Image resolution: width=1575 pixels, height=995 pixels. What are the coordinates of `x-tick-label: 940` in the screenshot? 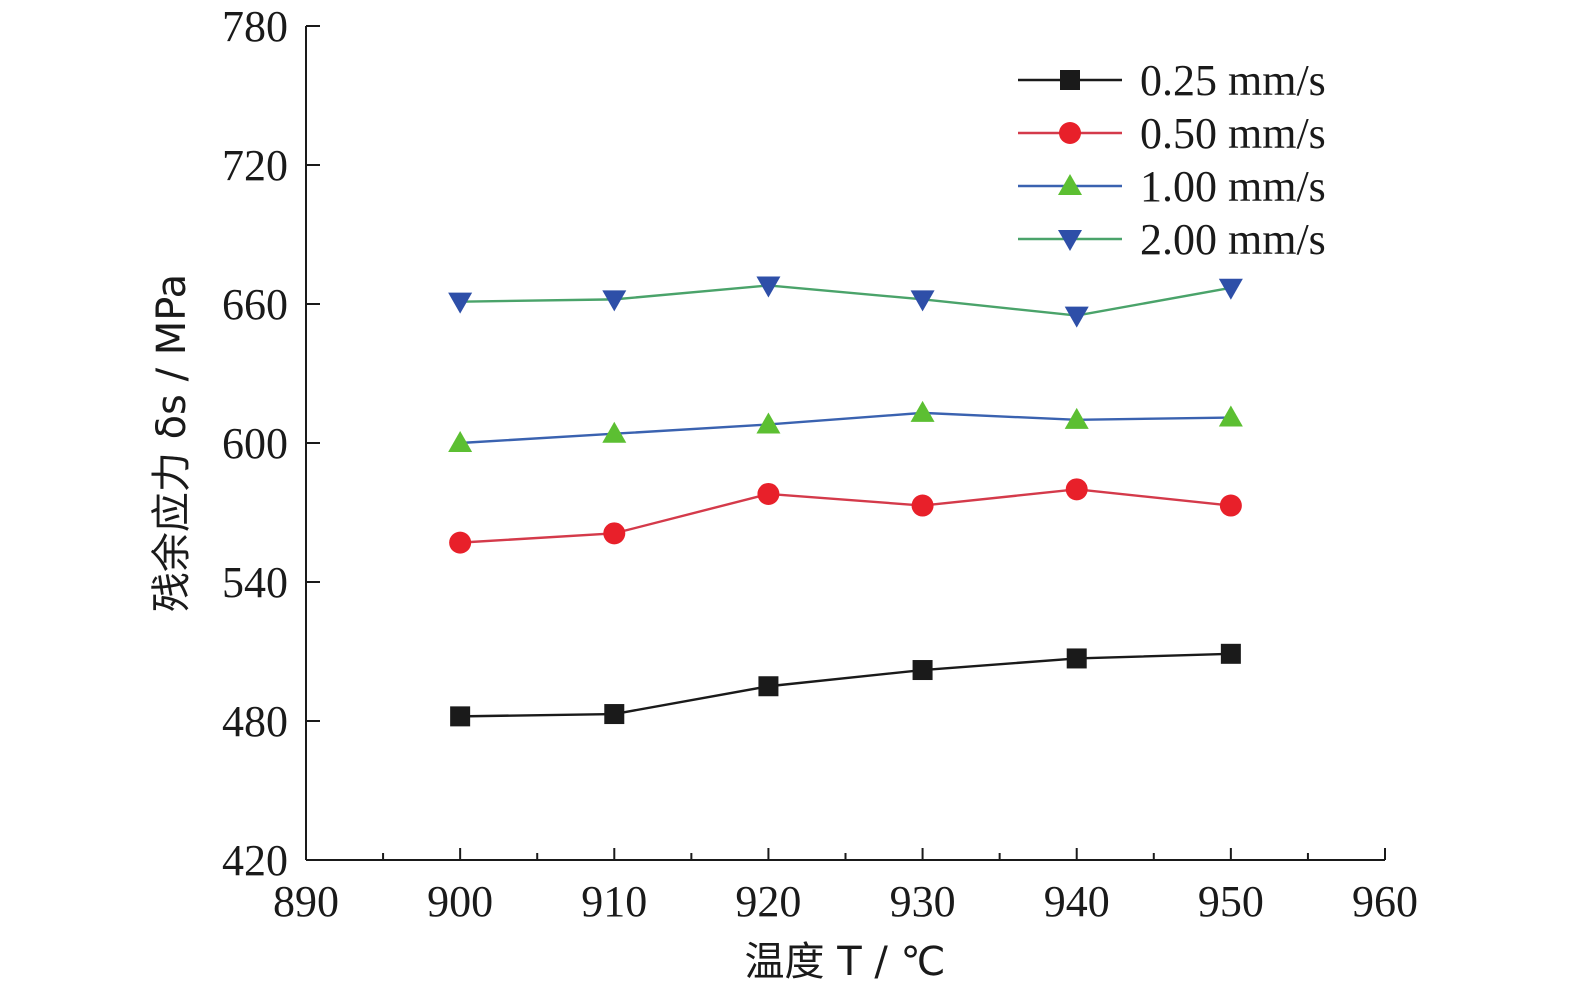 It's located at (1077, 901).